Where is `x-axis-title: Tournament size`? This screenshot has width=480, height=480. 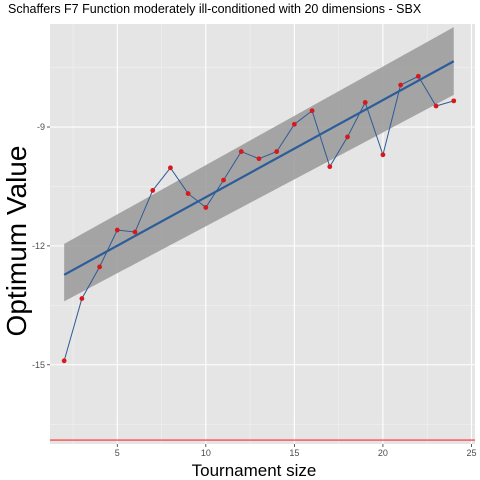
x-axis-title: Tournament size is located at coordinates (254, 470).